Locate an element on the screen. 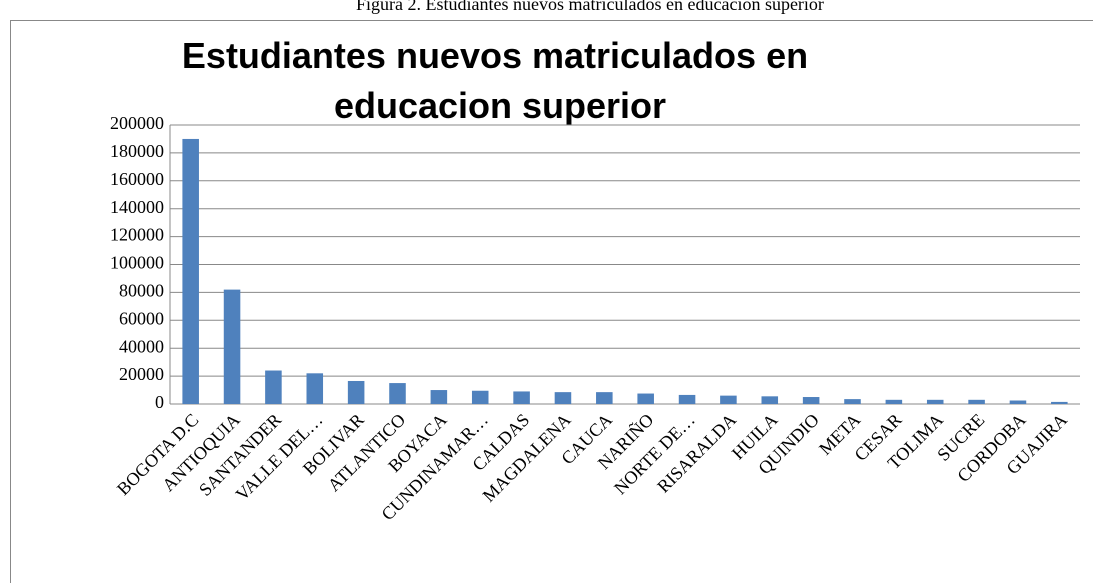  y-tick-label: 100000 is located at coordinates (137, 263).